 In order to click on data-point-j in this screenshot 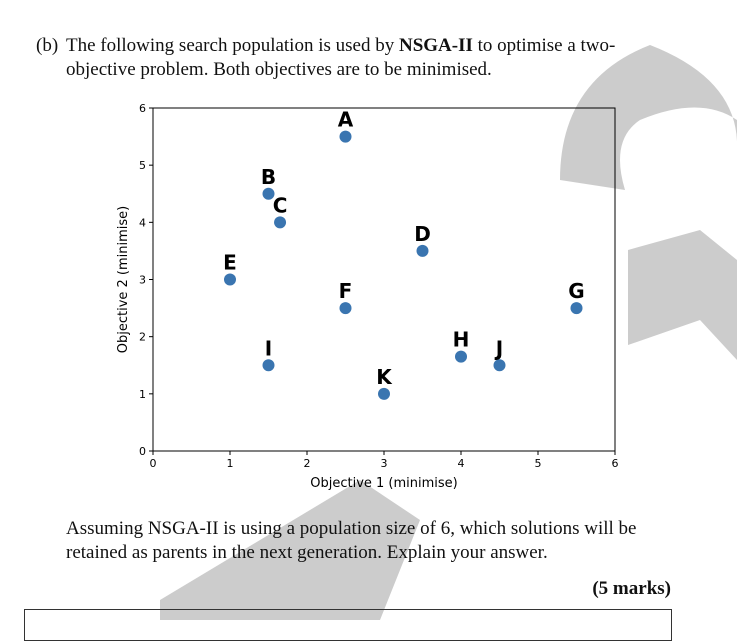, I will do `click(499, 365)`.